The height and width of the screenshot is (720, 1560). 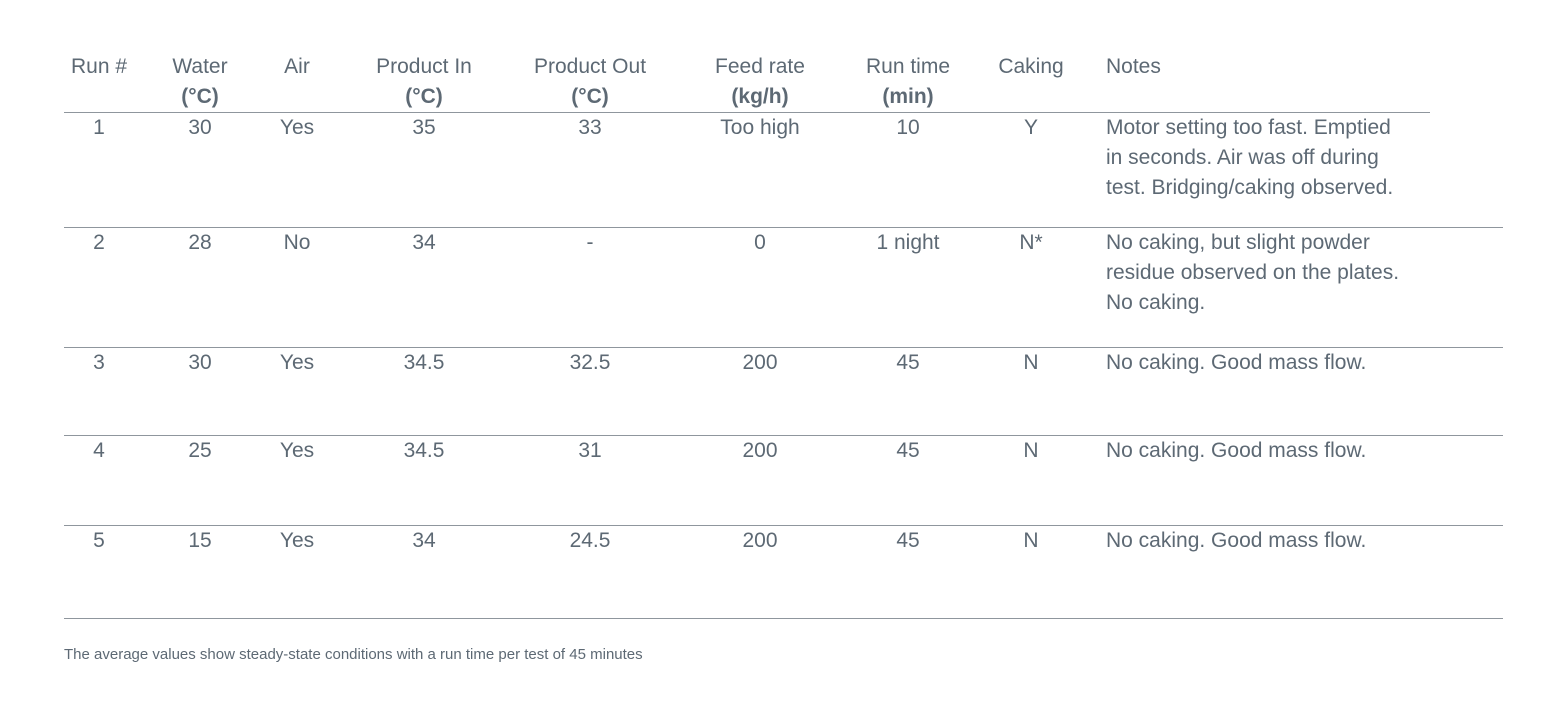 I want to click on col-header-caking: Caking, so click(x=1031, y=82).